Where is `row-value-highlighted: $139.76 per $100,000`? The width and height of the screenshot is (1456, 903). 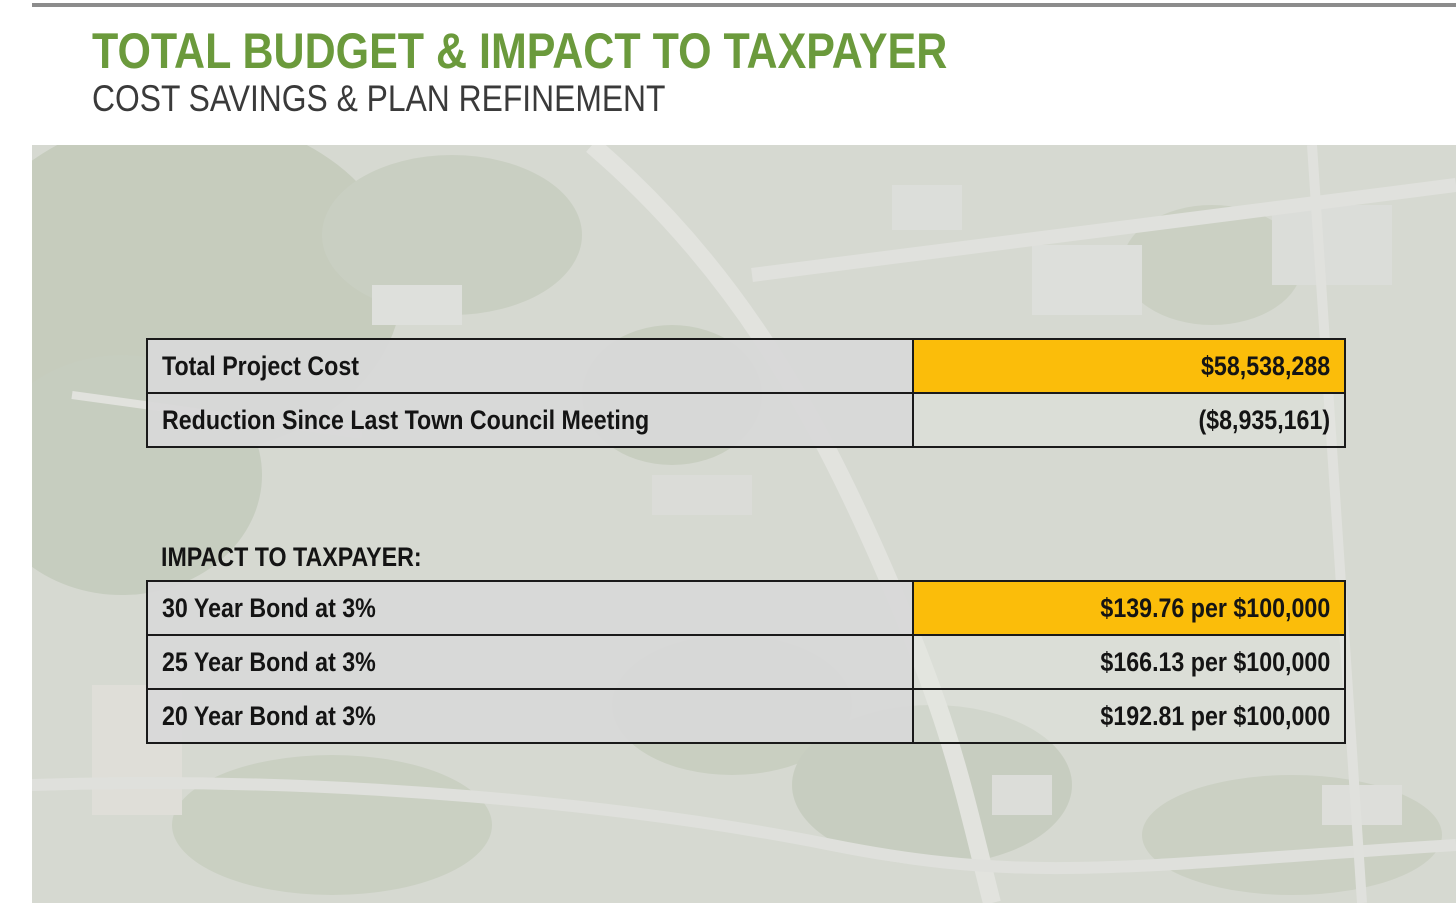
row-value-highlighted: $139.76 per $100,000 is located at coordinates (1129, 608).